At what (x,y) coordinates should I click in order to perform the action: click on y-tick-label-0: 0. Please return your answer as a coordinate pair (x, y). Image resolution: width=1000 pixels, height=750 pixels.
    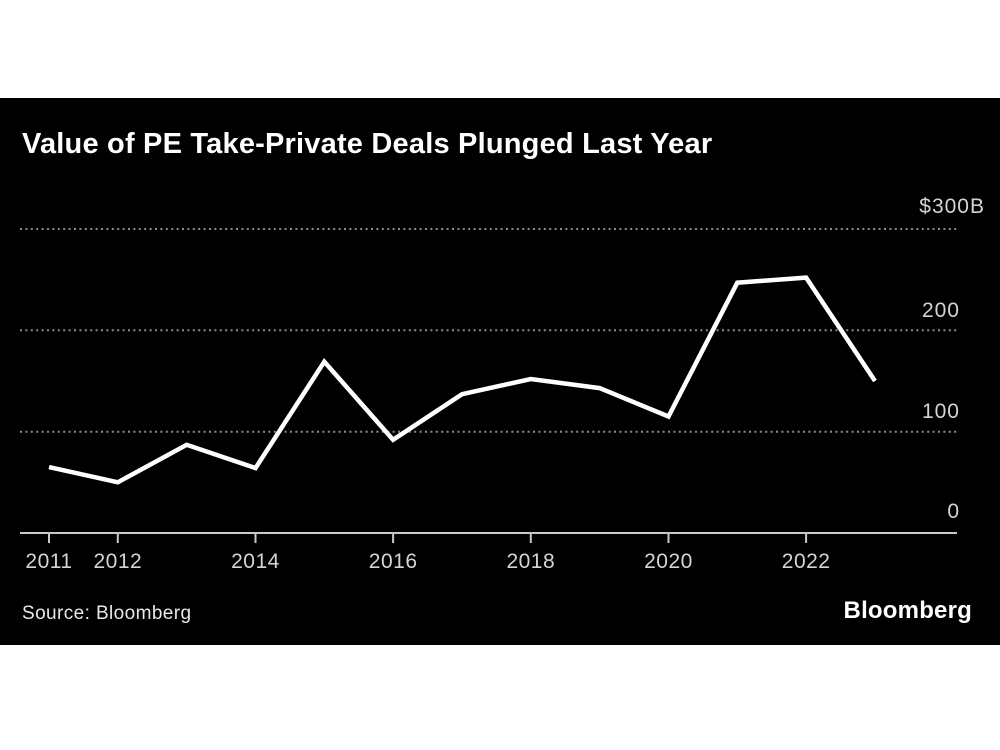
    Looking at the image, I should click on (953, 511).